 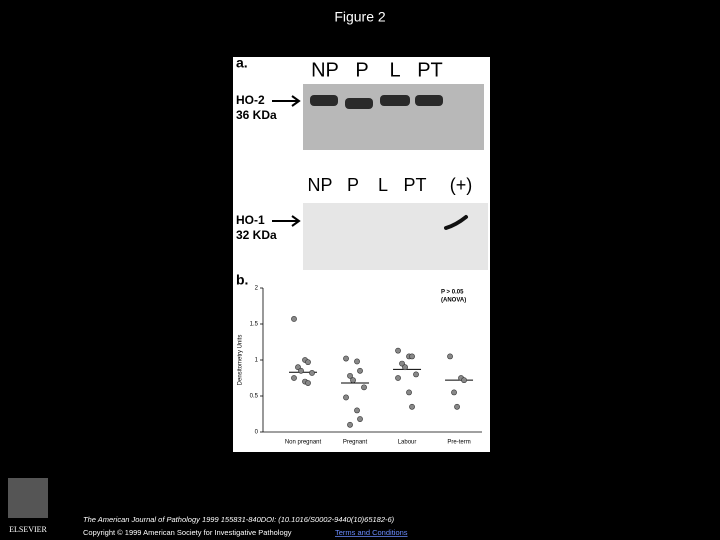 What do you see at coordinates (461, 185) in the screenshot?
I see `lane-label: (+)` at bounding box center [461, 185].